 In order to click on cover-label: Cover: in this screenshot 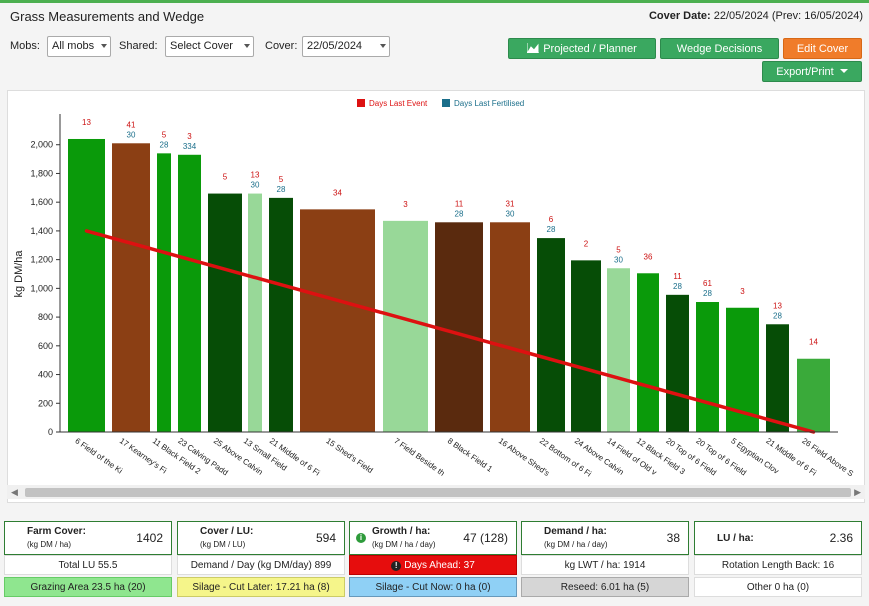, I will do `click(281, 46)`.